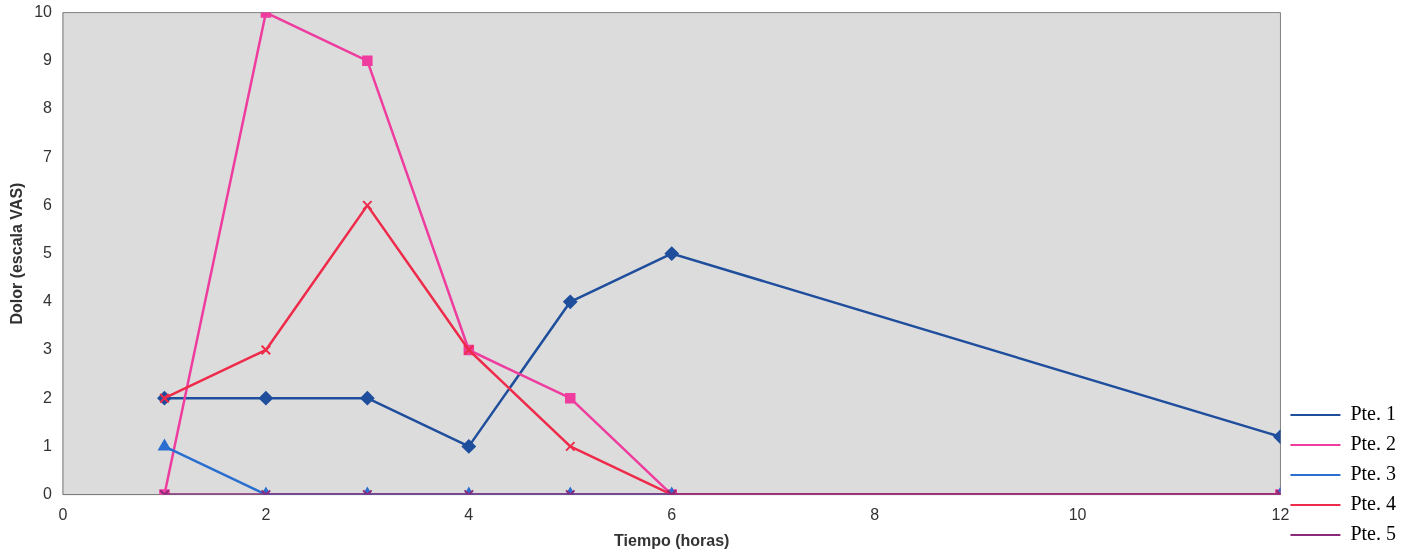 The width and height of the screenshot is (1410, 559). I want to click on y-axis-title: Dolor (escala VAS), so click(17, 253).